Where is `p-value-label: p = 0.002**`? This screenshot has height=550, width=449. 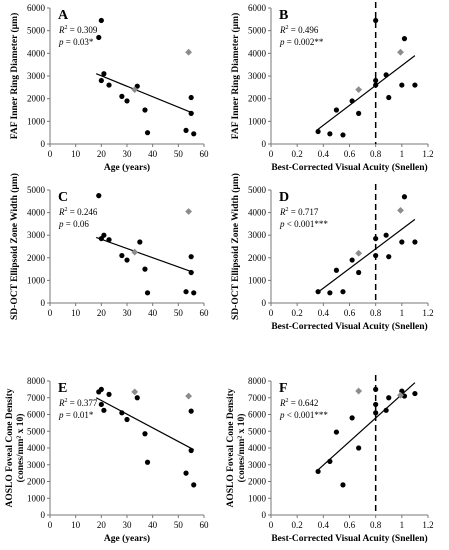 p-value-label: p = 0.002** is located at coordinates (301, 42).